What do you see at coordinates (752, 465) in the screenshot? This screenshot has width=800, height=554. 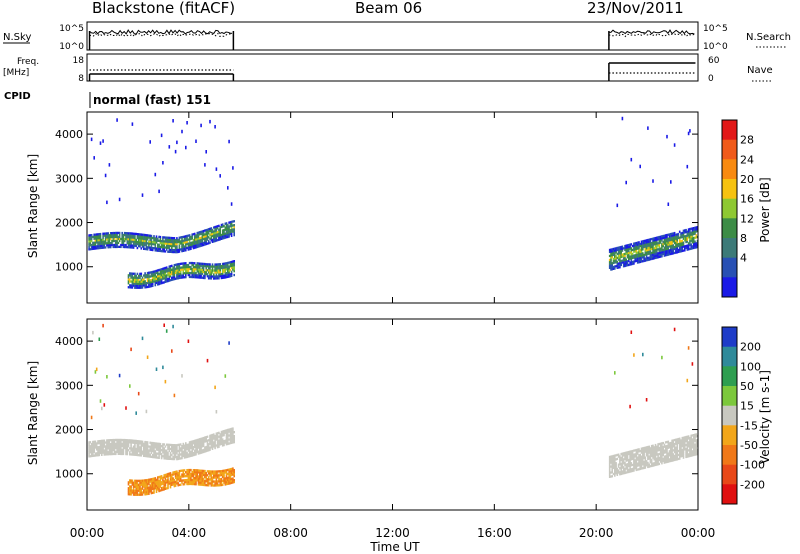 I see `velocity-colorbar-tick: -100` at bounding box center [752, 465].